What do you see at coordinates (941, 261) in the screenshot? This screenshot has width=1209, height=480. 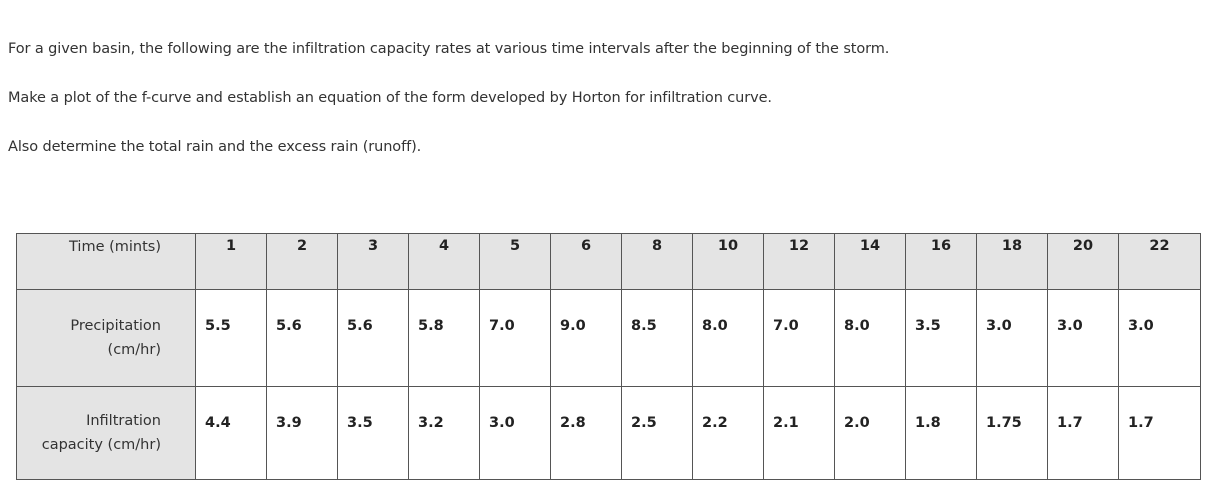 I see `time-value: 16` at bounding box center [941, 261].